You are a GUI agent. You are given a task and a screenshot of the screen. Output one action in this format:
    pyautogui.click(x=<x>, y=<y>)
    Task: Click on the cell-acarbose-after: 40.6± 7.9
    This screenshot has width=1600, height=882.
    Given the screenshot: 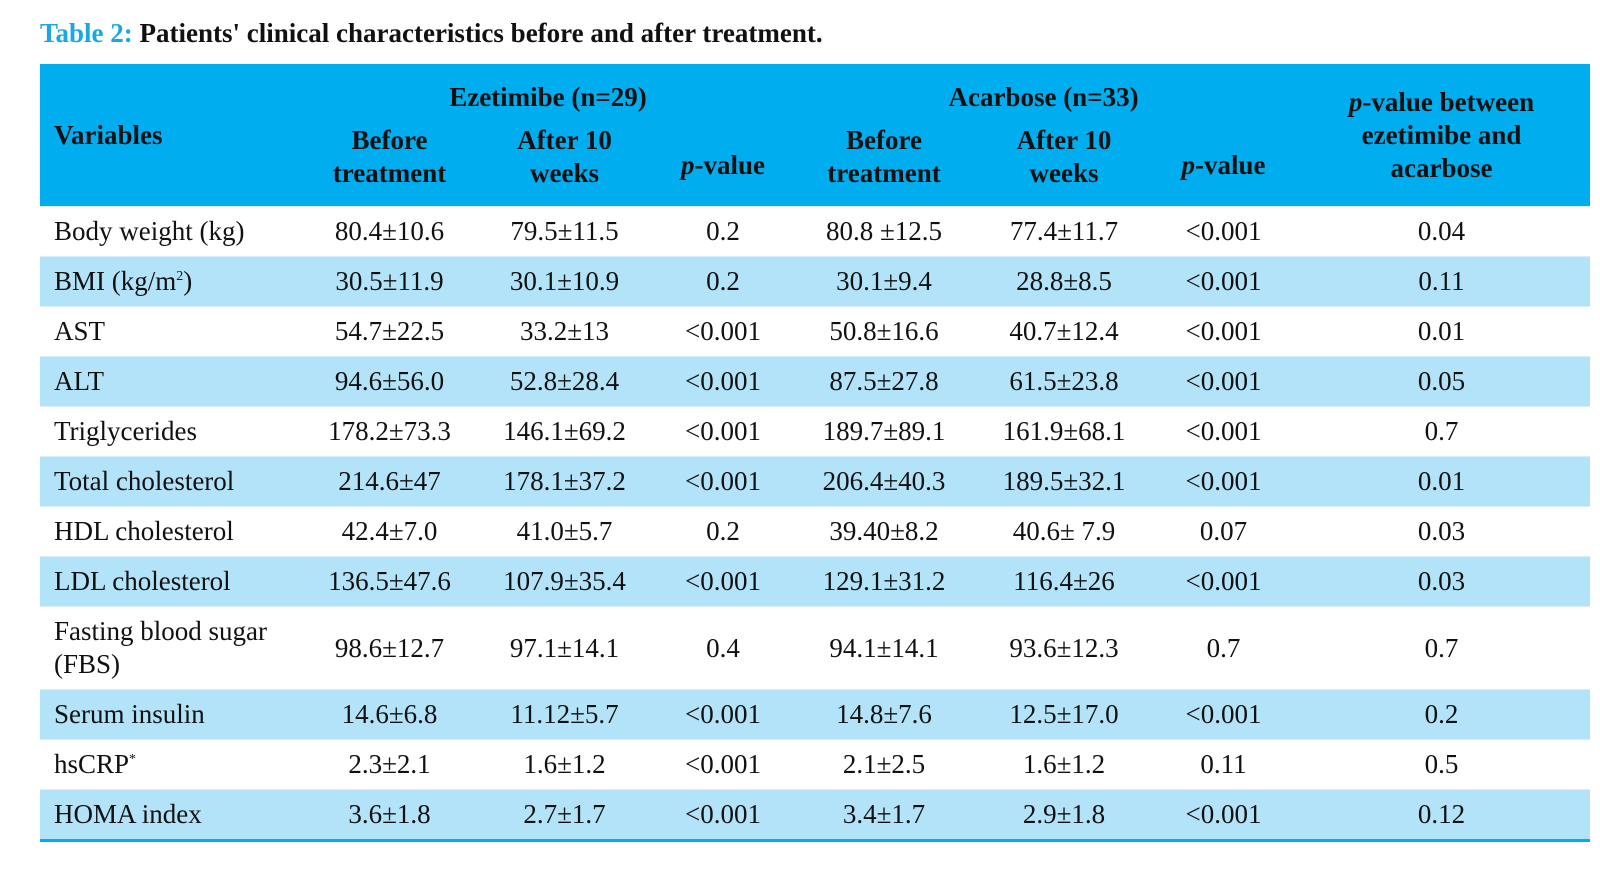 What is the action you would take?
    pyautogui.click(x=1064, y=531)
    